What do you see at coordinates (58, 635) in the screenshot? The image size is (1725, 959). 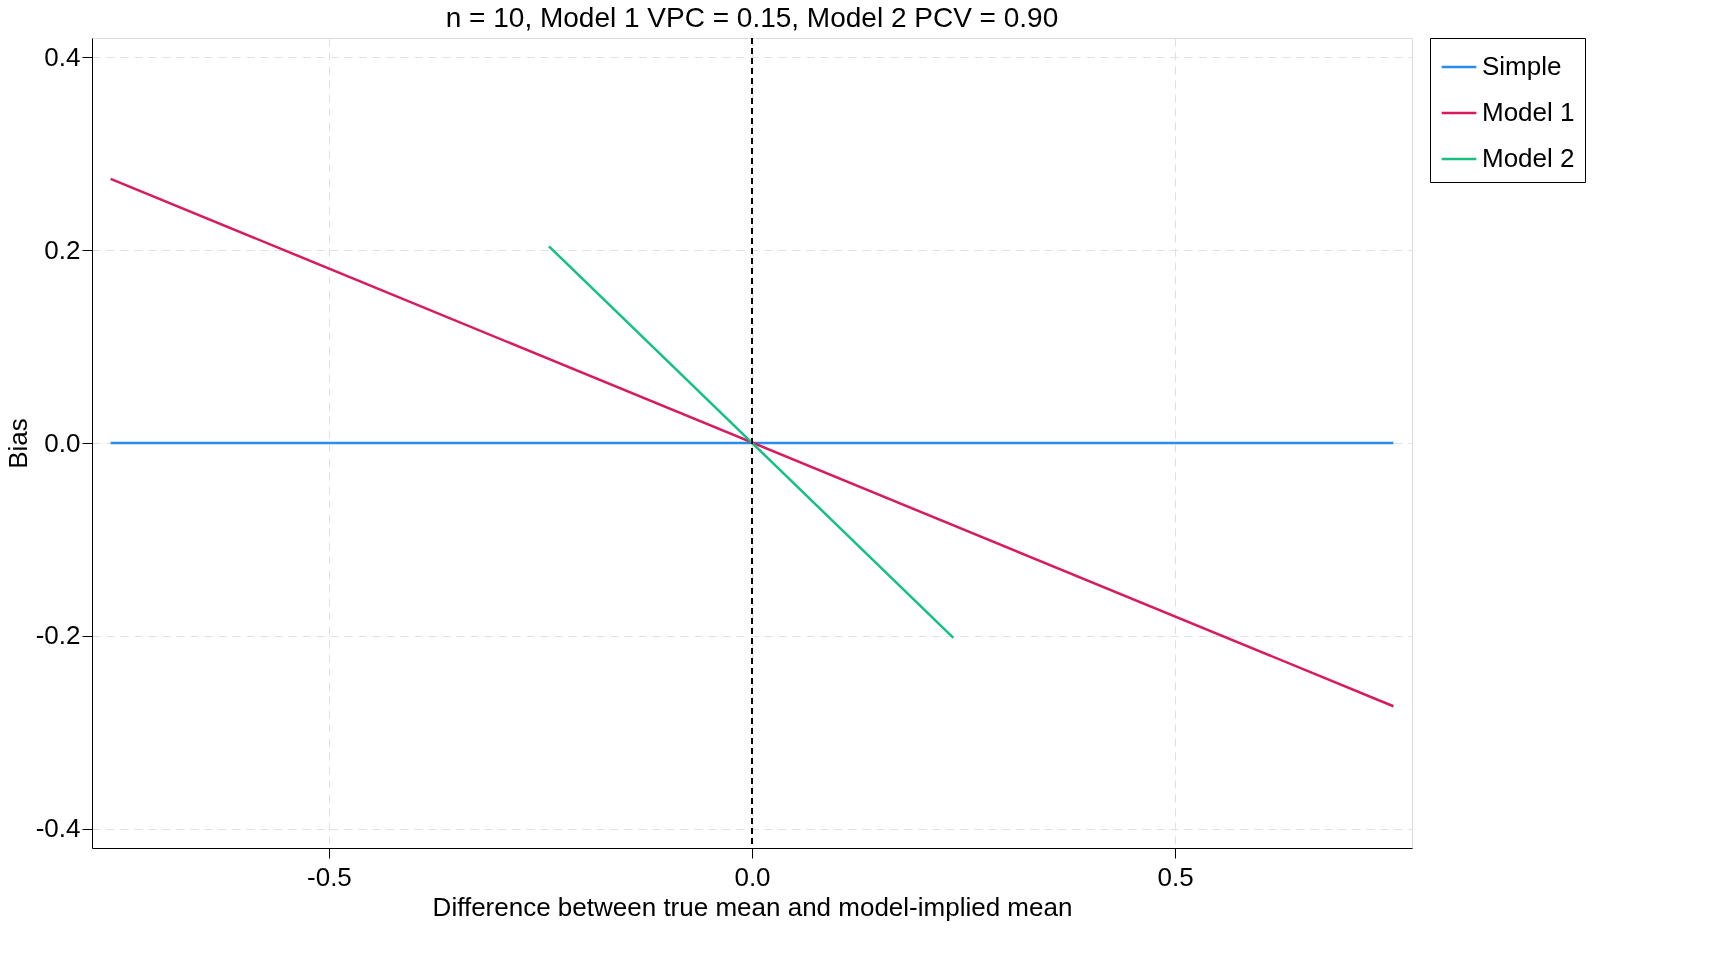 I see `y-tick-label: -0.2` at bounding box center [58, 635].